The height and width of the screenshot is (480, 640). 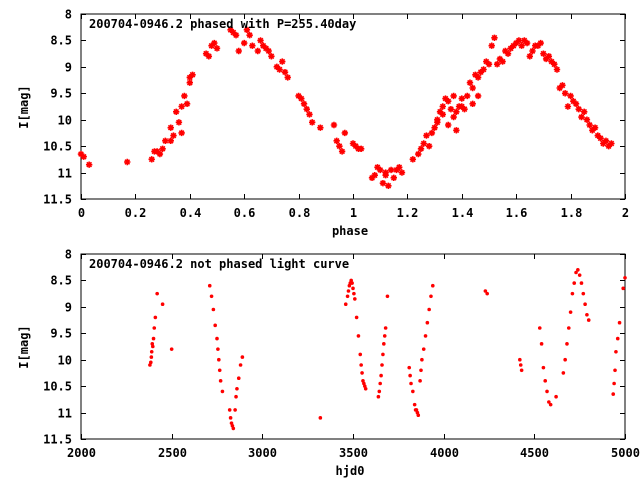 I want to click on y-tick-label: 9.5, so click(x=61, y=334).